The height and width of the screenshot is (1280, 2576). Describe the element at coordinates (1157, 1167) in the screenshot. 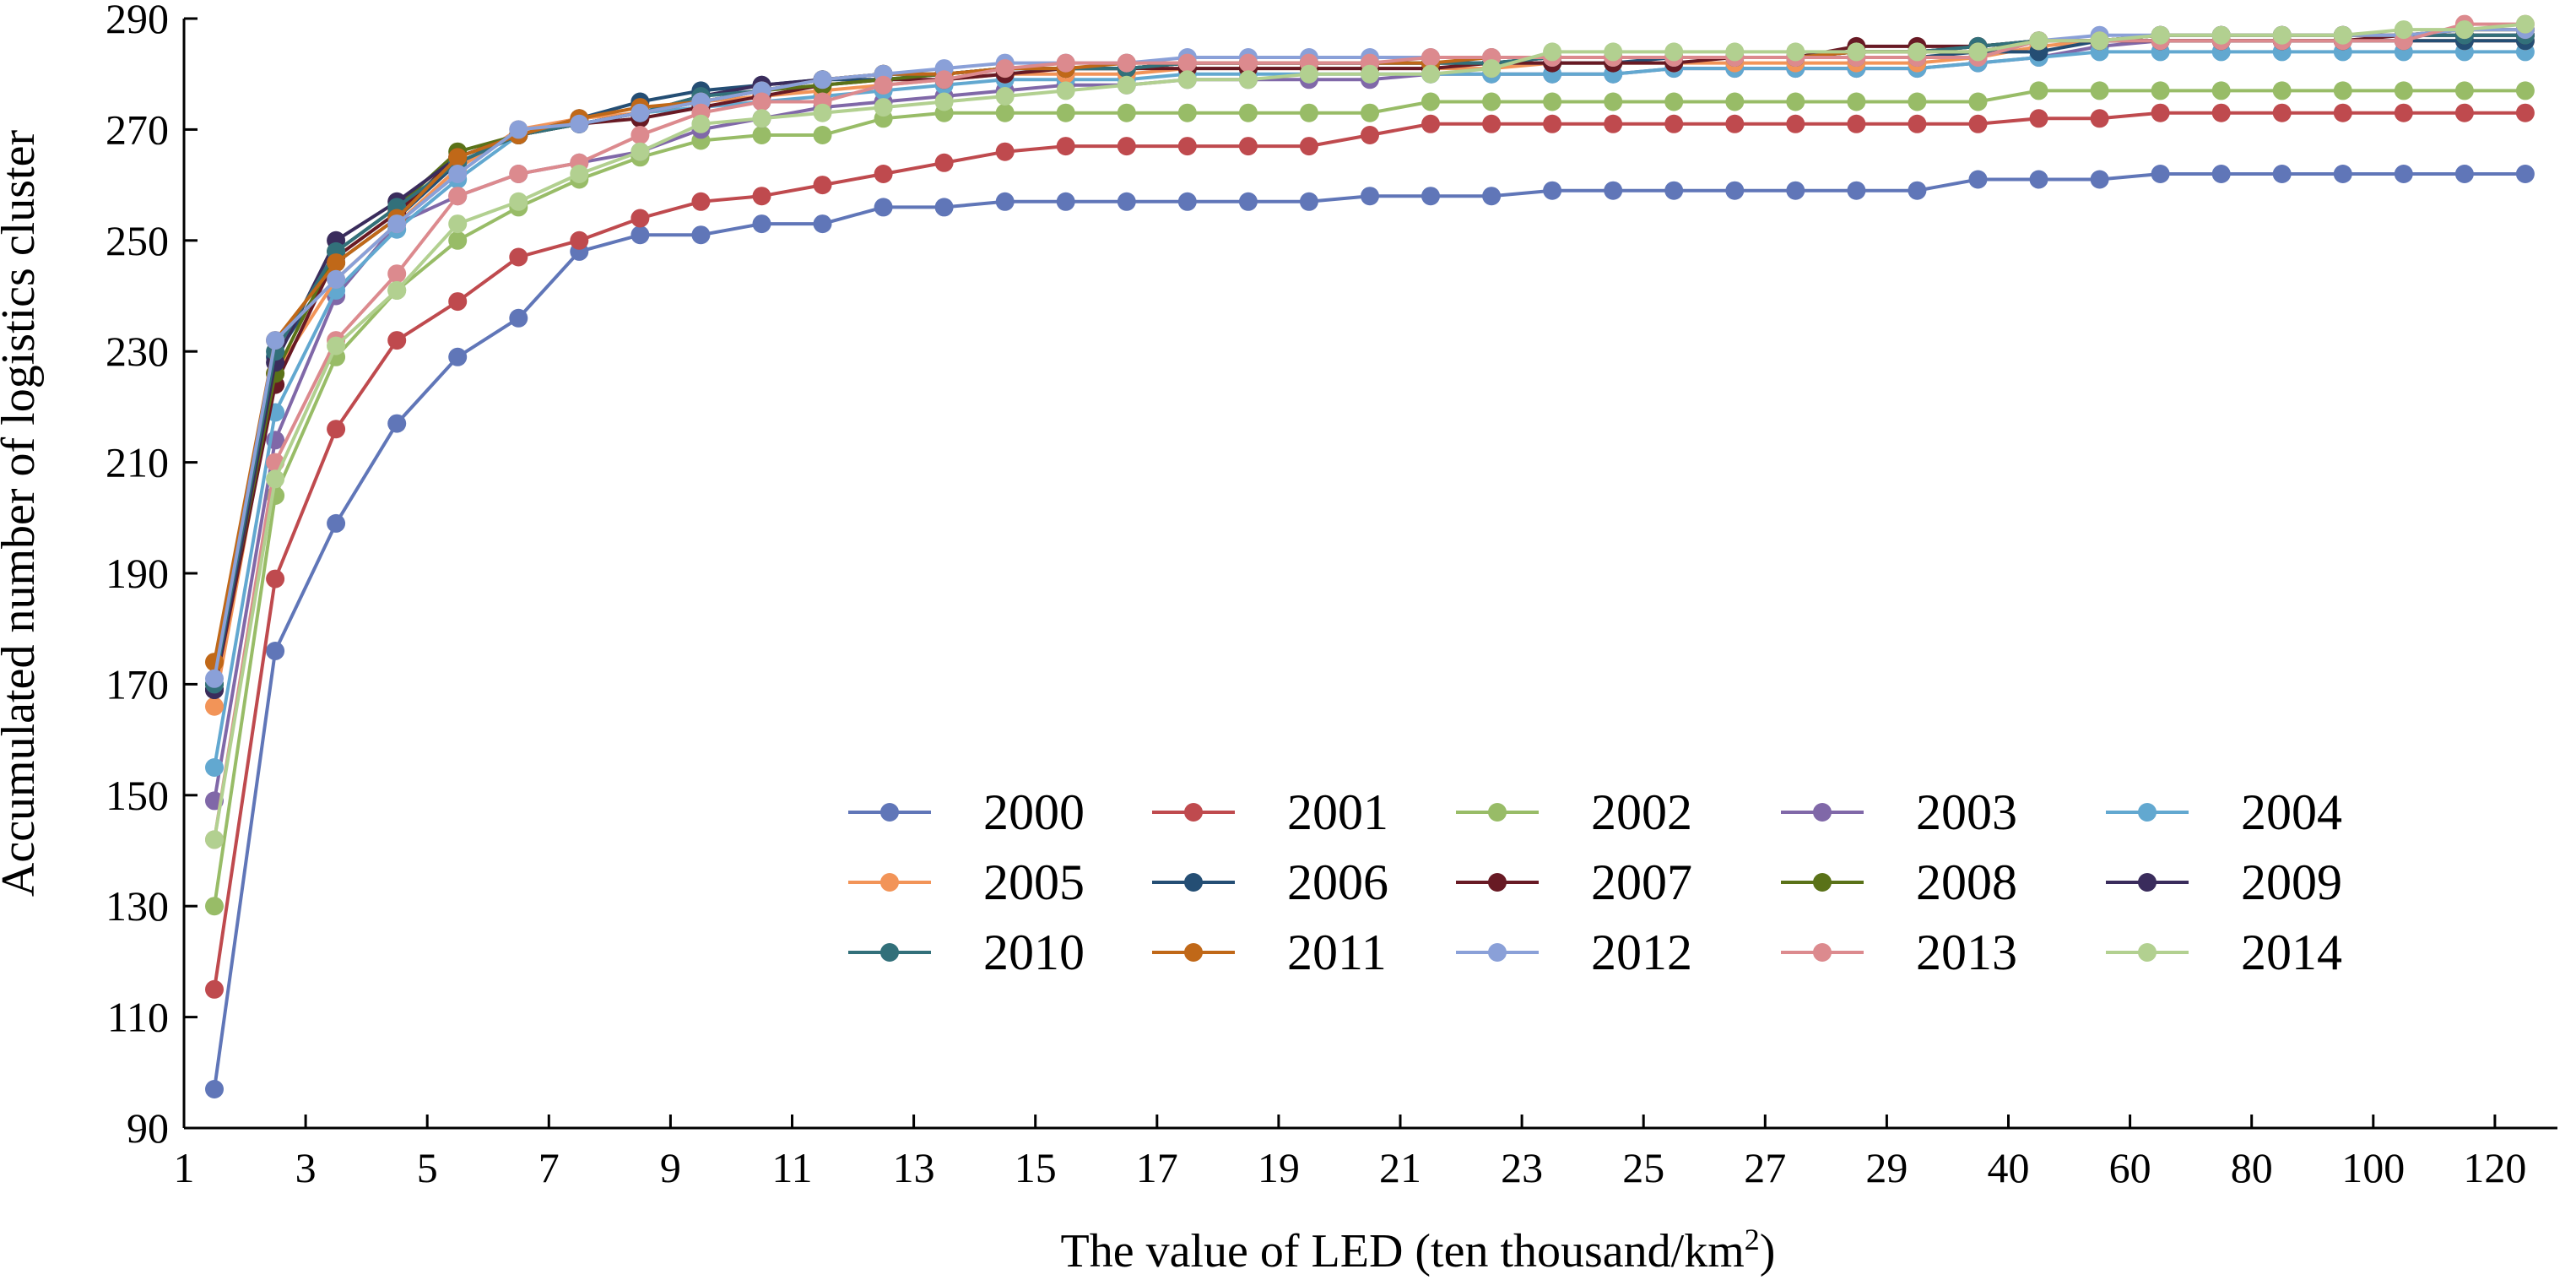

I see `x-tick-label: 17` at that location.